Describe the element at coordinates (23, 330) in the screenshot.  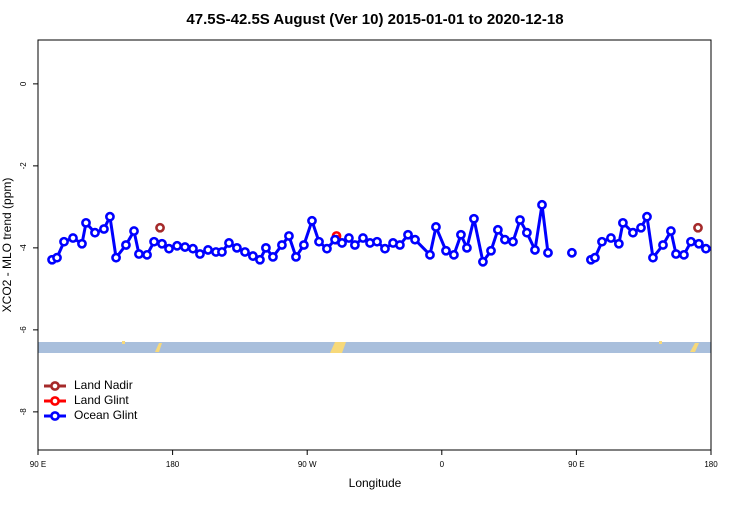
I see `y-tick-label: -6` at that location.